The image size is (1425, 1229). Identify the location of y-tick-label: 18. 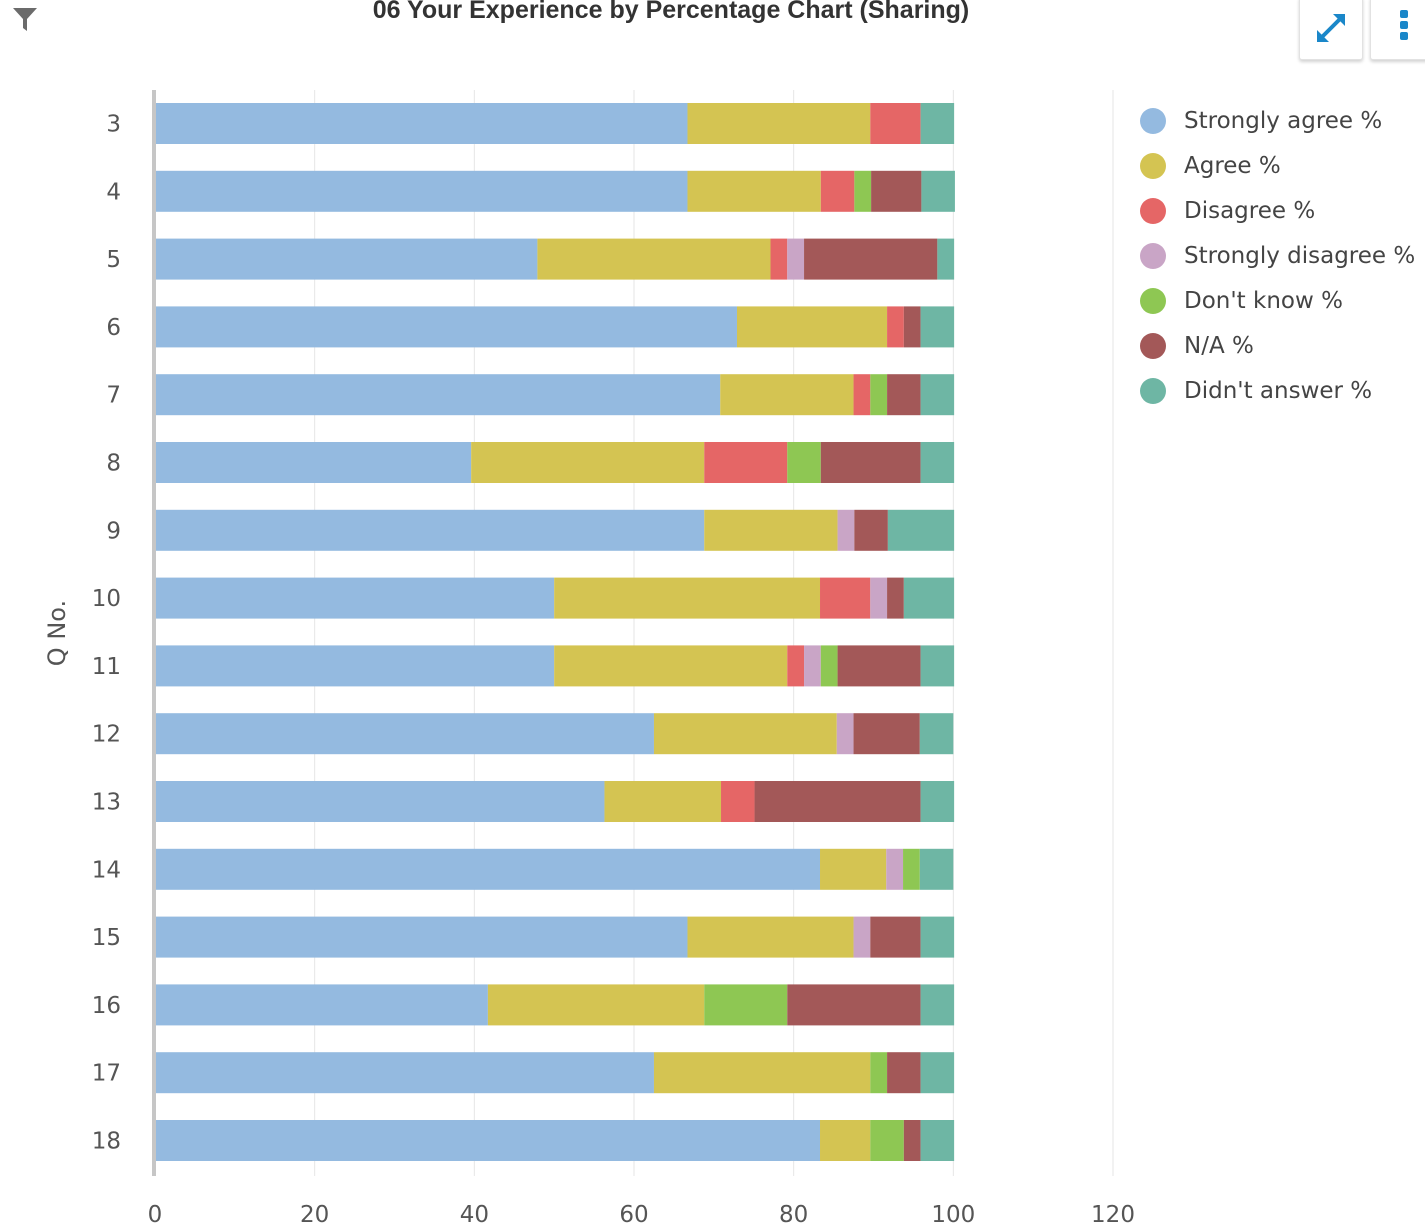
(106, 1142).